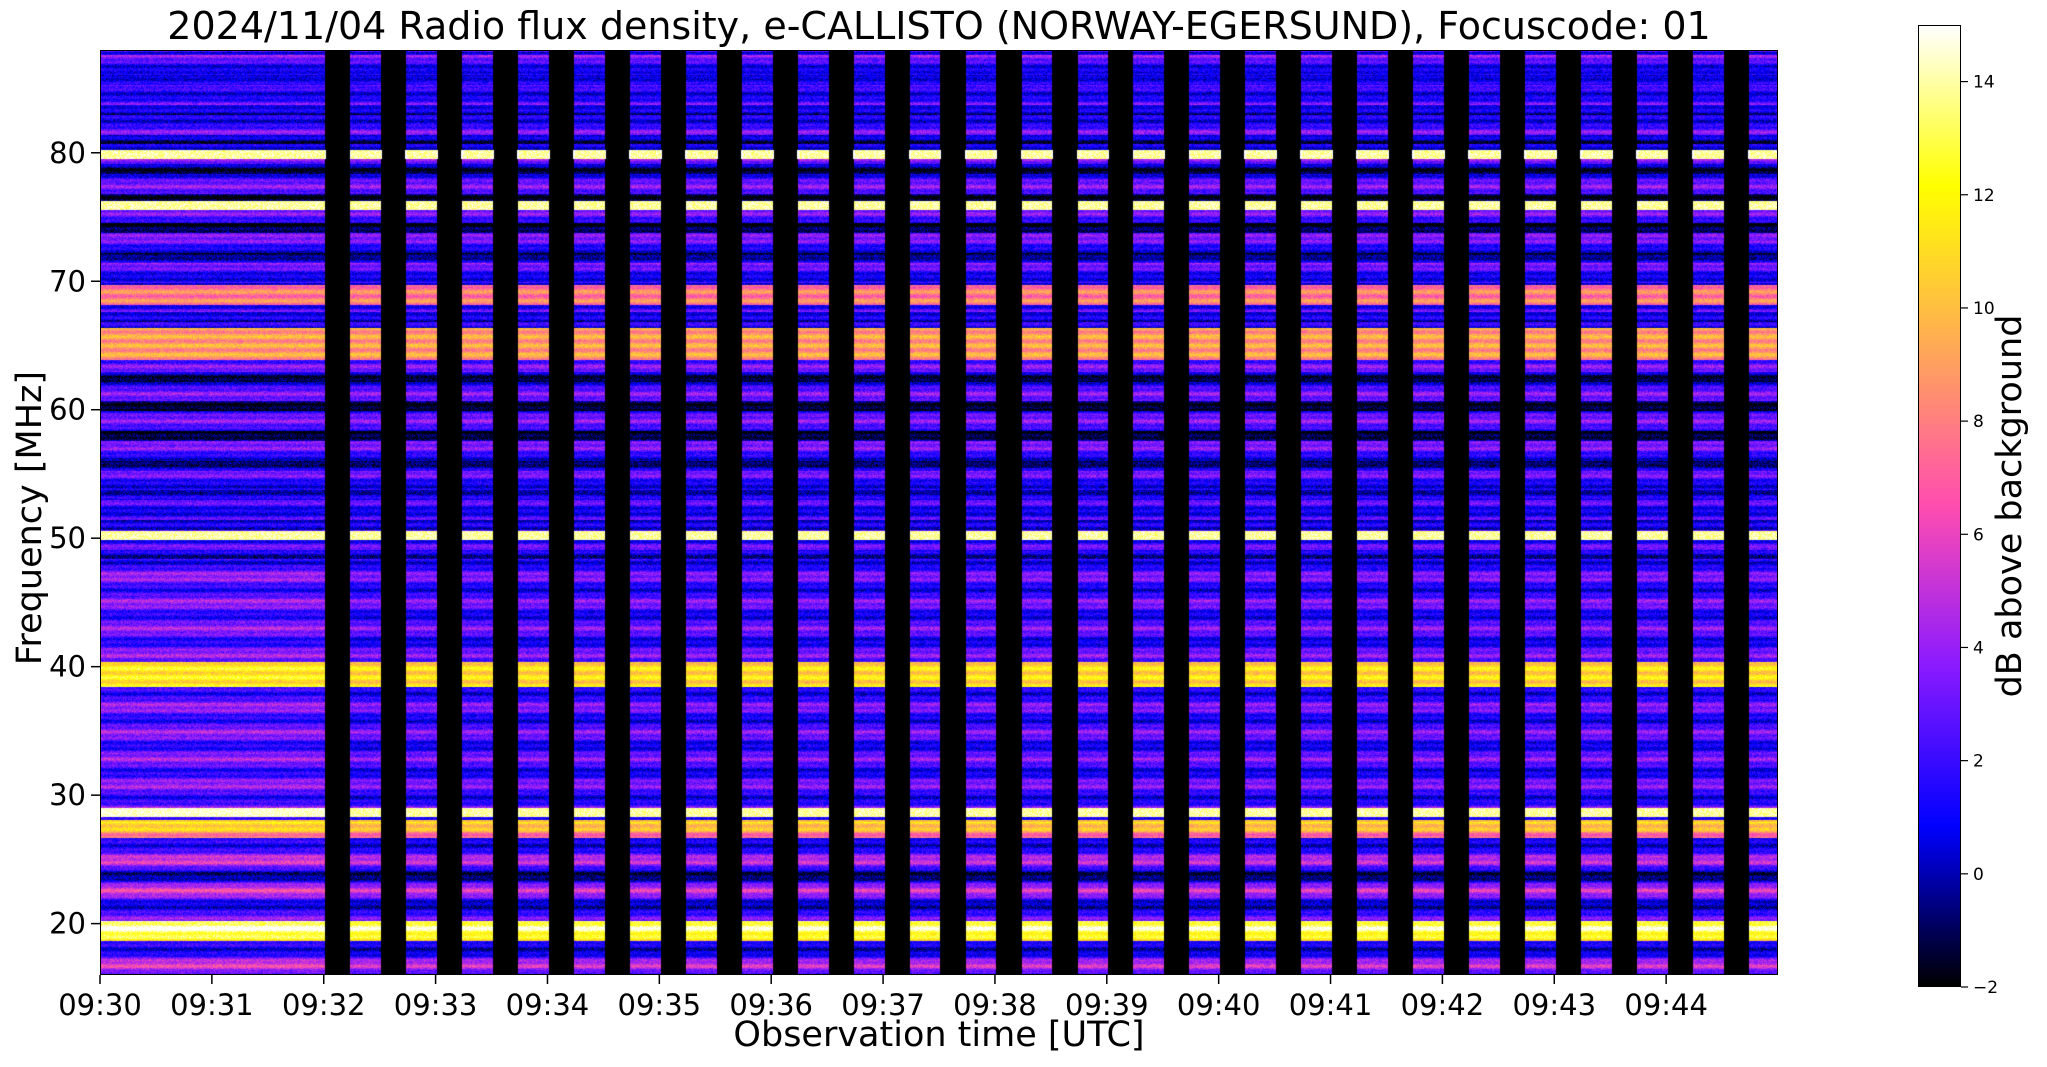 The image size is (2047, 1067). I want to click on y-tick-label: 80, so click(67, 153).